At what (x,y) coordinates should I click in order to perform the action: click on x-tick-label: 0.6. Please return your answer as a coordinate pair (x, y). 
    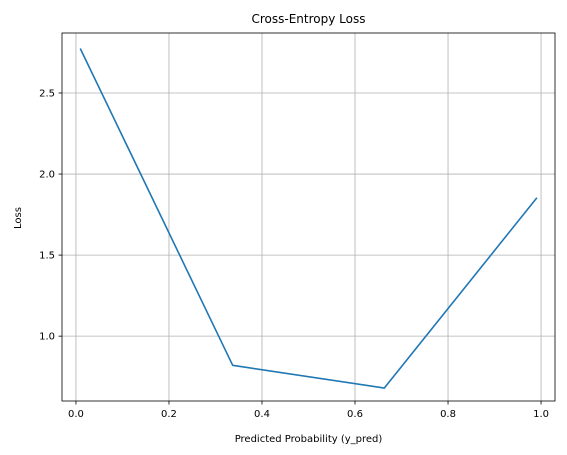
    Looking at the image, I should click on (355, 414).